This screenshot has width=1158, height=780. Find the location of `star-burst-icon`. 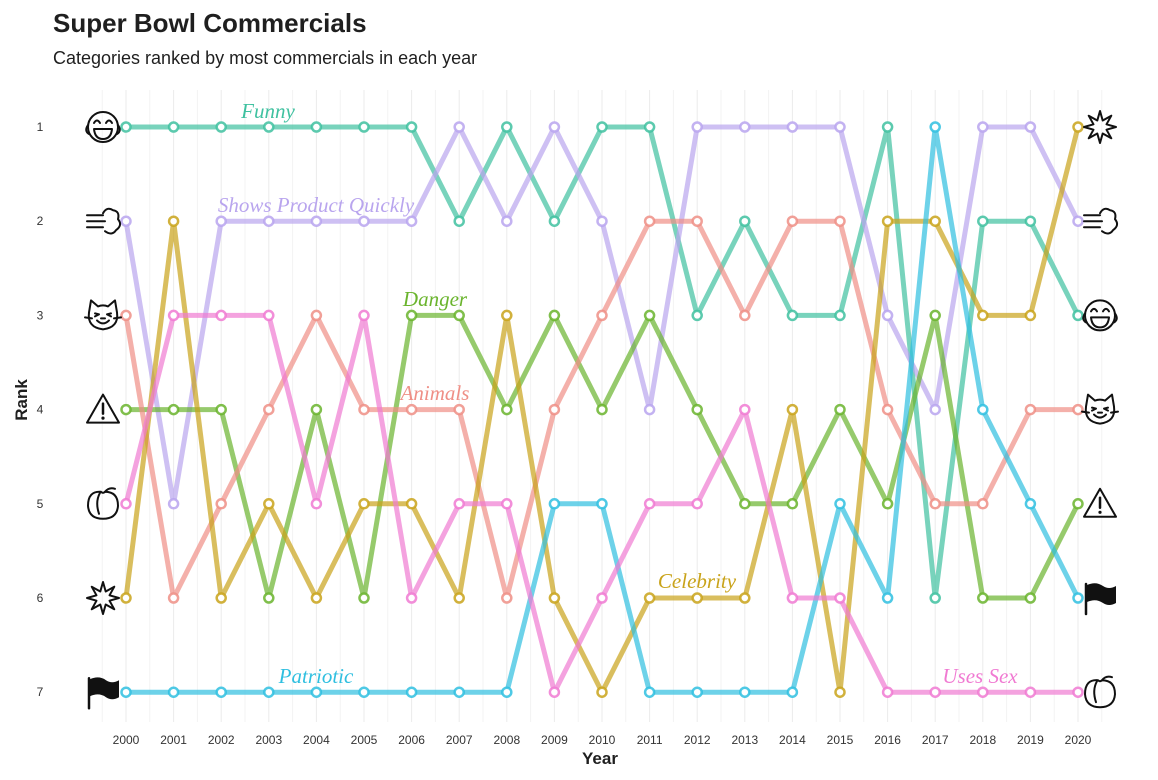

star-burst-icon is located at coordinates (1100, 127).